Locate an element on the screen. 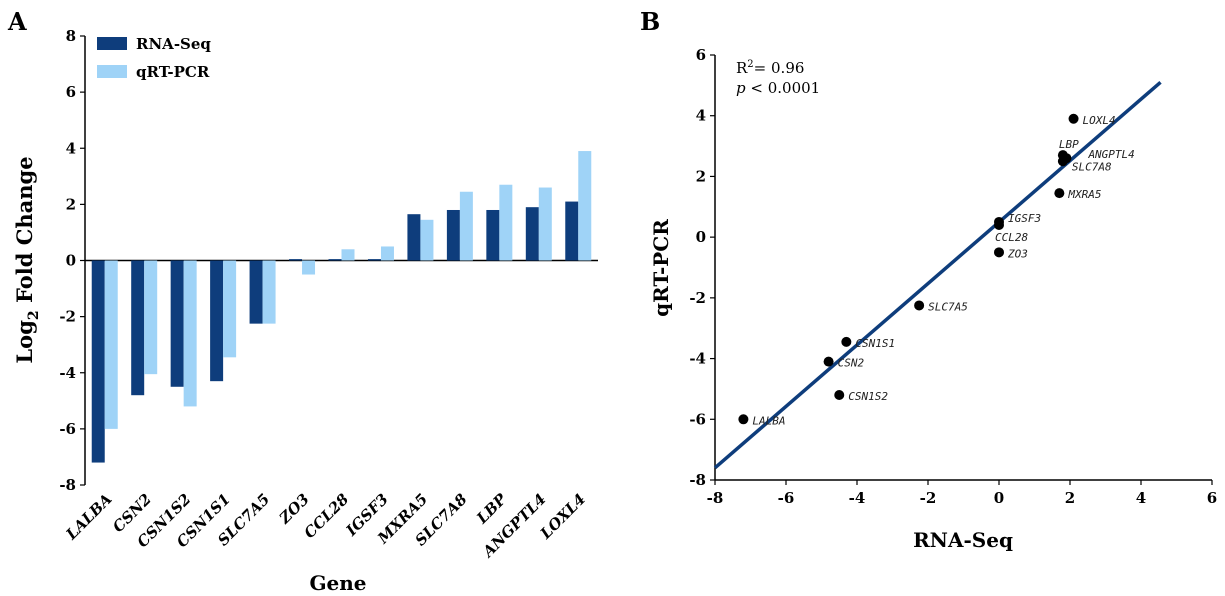 This screenshot has width=1225, height=596. bar-chart-y-tick-label: -4 is located at coordinates (67, 373).